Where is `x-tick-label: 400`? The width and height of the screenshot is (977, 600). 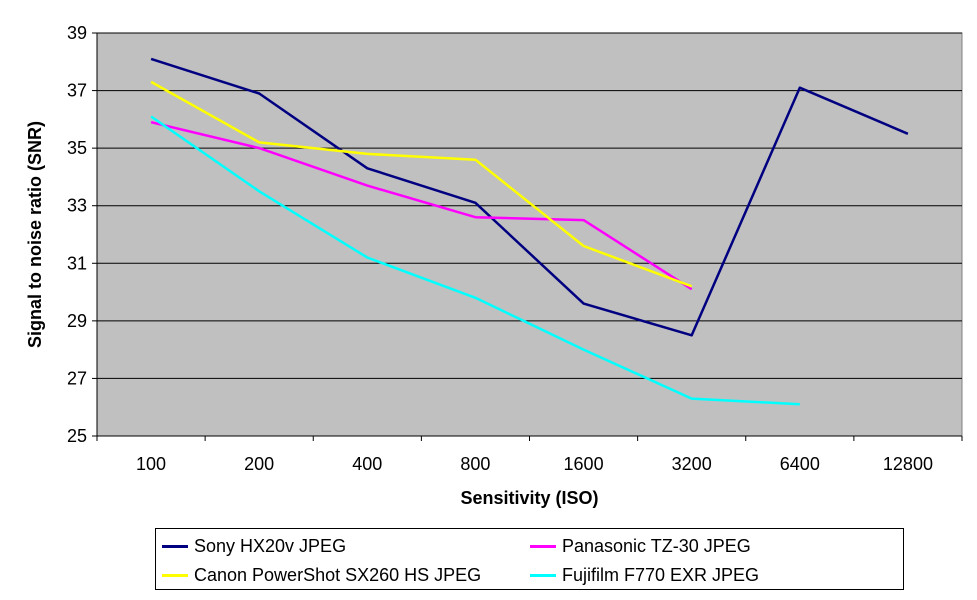
x-tick-label: 400 is located at coordinates (367, 464).